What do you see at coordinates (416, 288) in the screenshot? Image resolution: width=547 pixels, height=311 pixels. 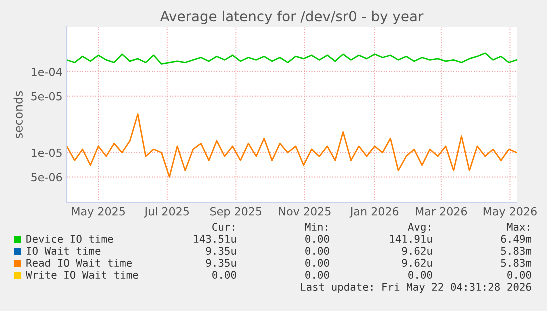 I see `text: Last update: Fri May 22 04:31:28 2026` at bounding box center [416, 288].